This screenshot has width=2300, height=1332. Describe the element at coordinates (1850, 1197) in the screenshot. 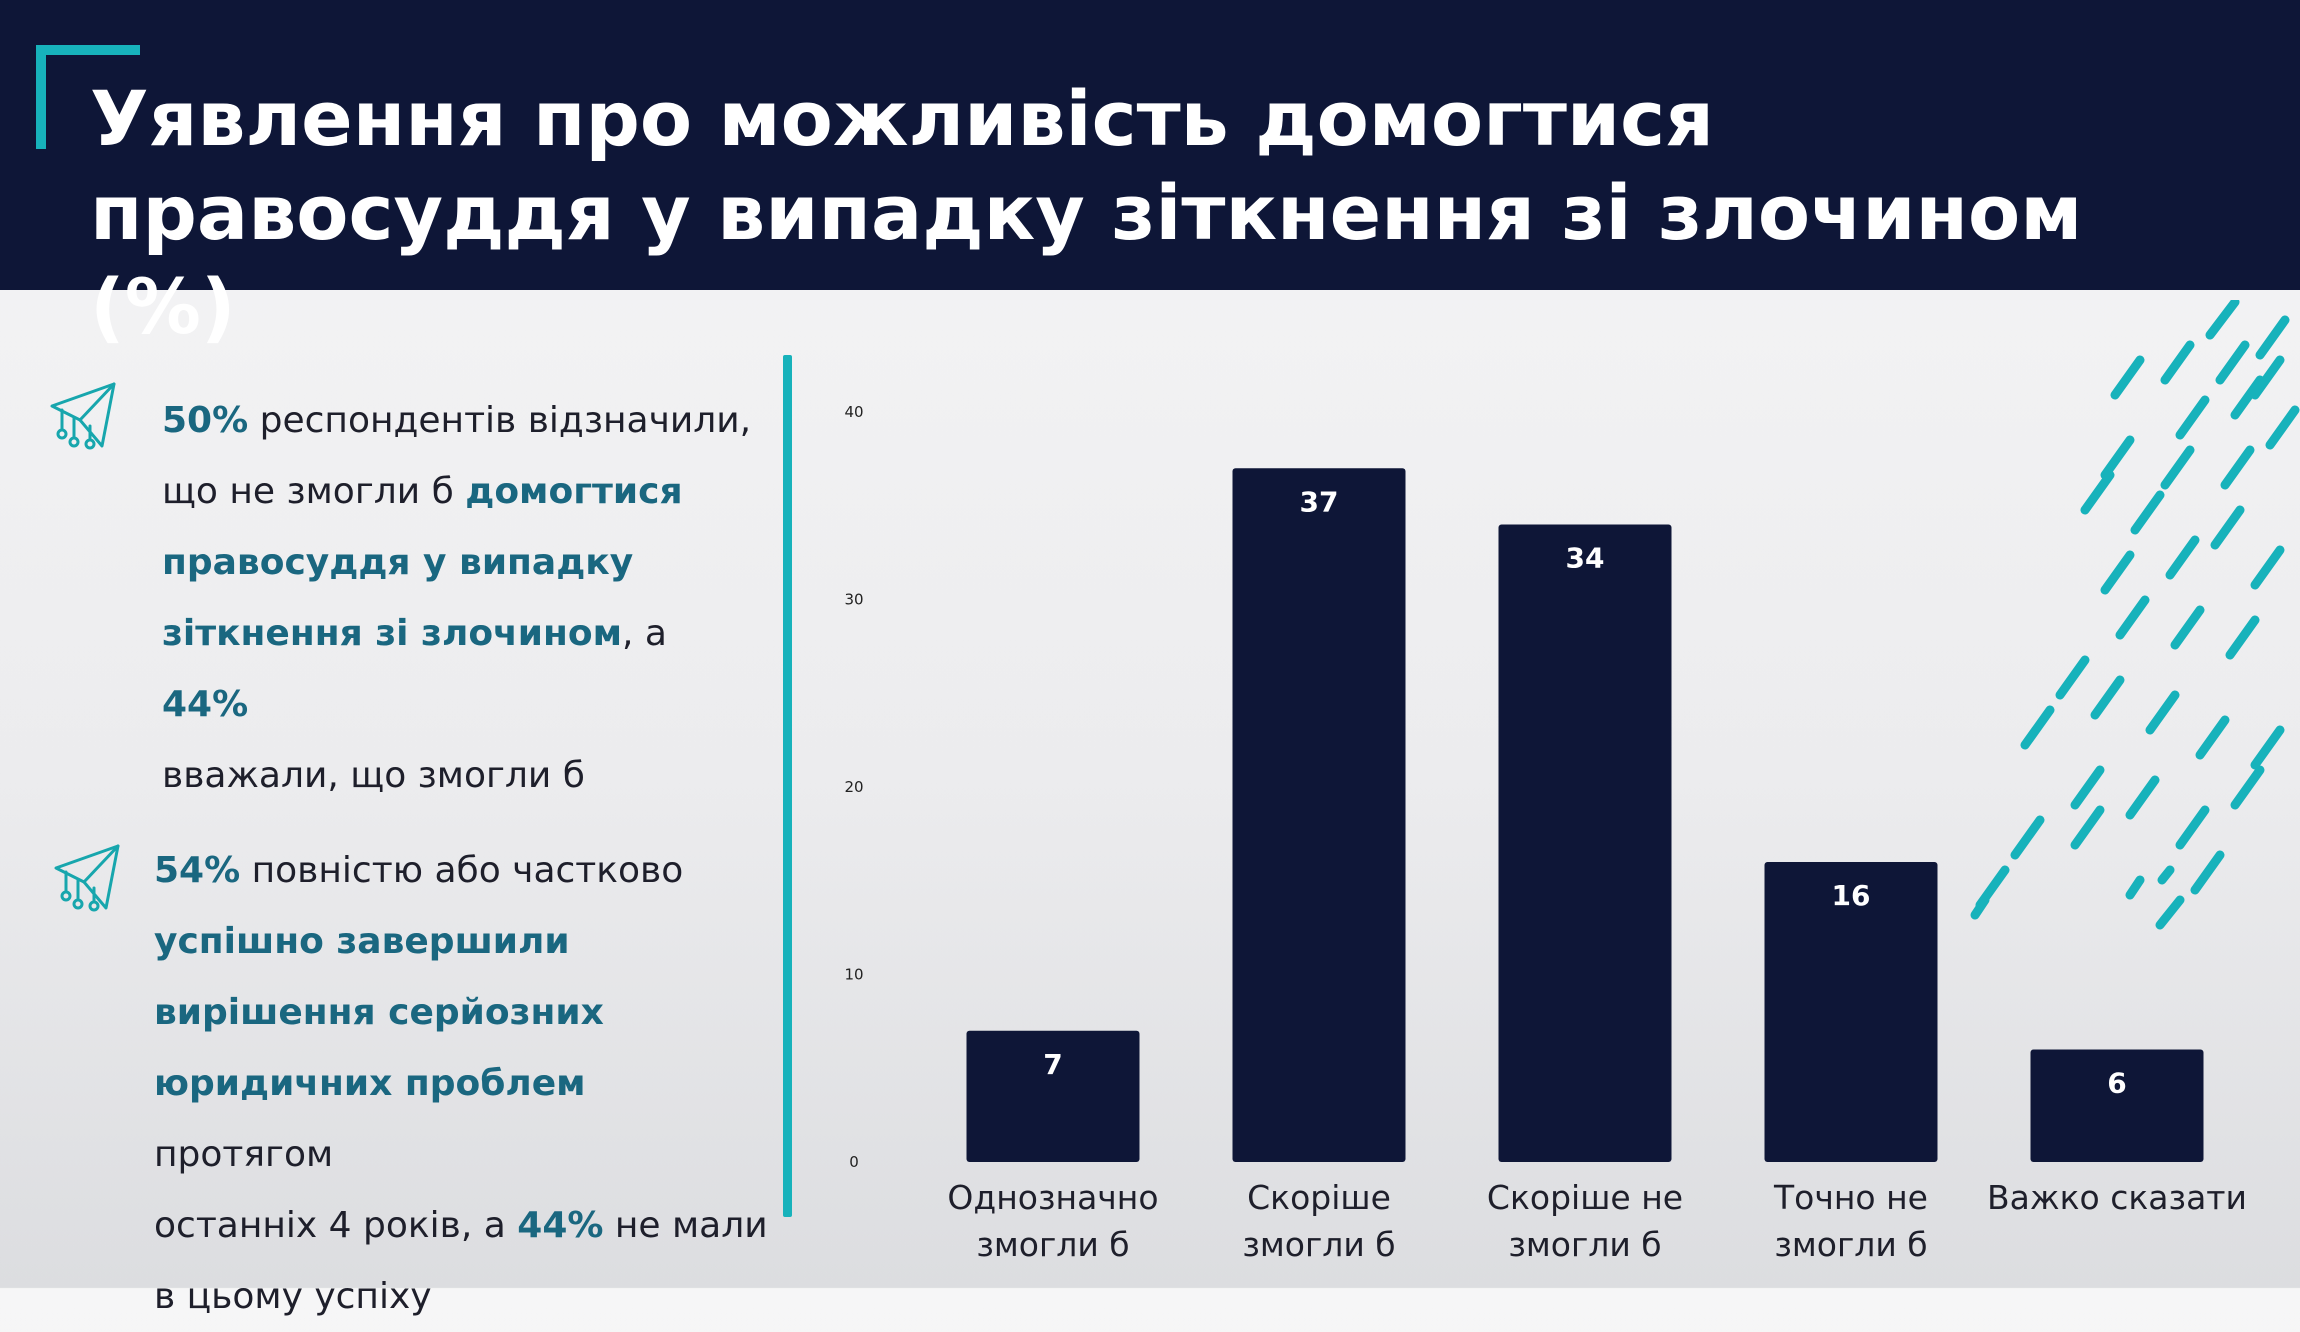

I see `category-label: Точно не` at that location.